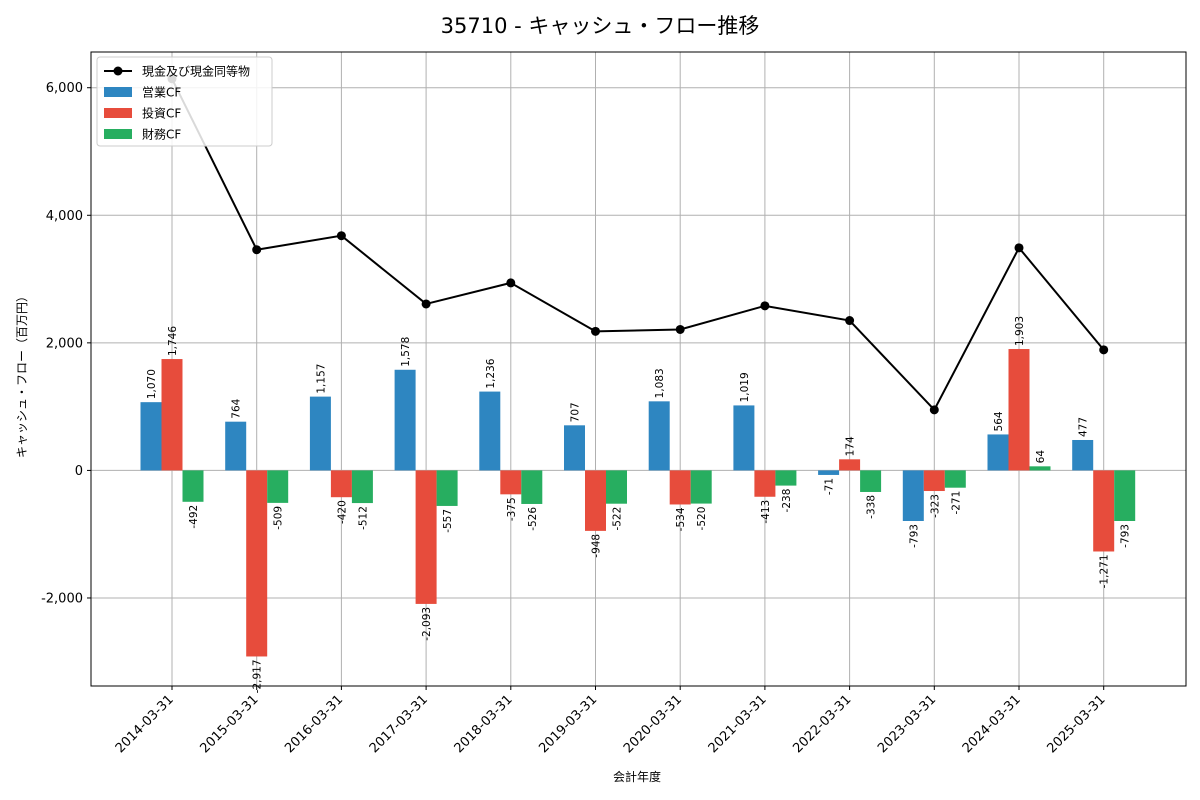 The height and width of the screenshot is (800, 1200). I want to click on bar-value-label: -534, so click(681, 519).